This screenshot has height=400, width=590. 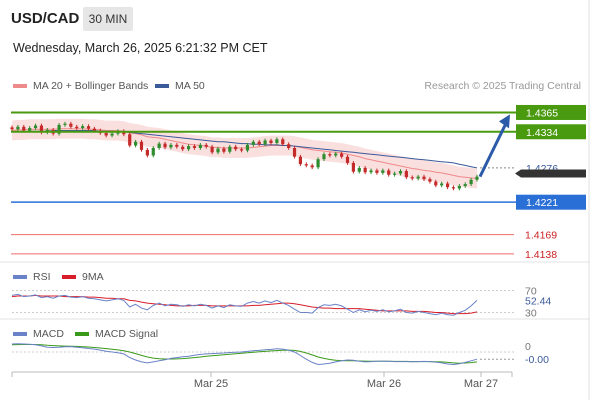 I want to click on support-label: 1.4138, so click(x=541, y=255).